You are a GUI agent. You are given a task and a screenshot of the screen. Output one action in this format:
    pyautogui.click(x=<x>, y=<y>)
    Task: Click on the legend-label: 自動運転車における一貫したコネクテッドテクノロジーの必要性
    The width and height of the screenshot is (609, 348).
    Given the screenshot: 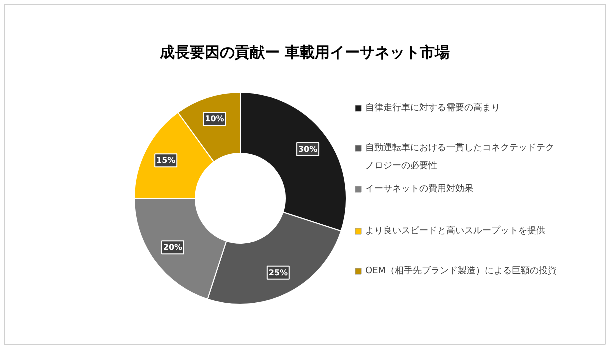 What is the action you would take?
    pyautogui.click(x=460, y=157)
    